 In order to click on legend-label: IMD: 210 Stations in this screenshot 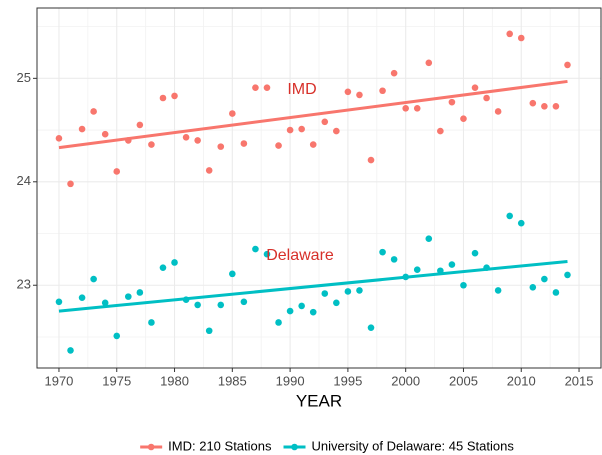, I will do `click(220, 445)`.